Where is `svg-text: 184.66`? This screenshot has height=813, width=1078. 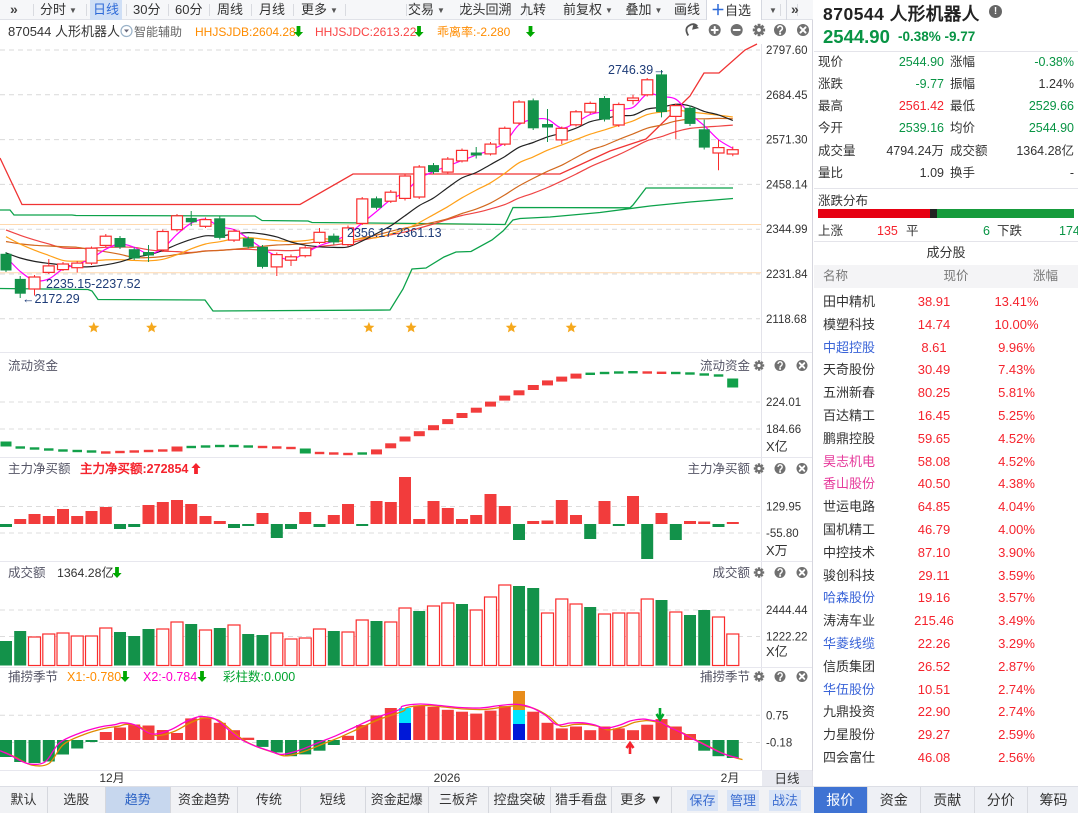
svg-text: 184.66 is located at coordinates (783, 430).